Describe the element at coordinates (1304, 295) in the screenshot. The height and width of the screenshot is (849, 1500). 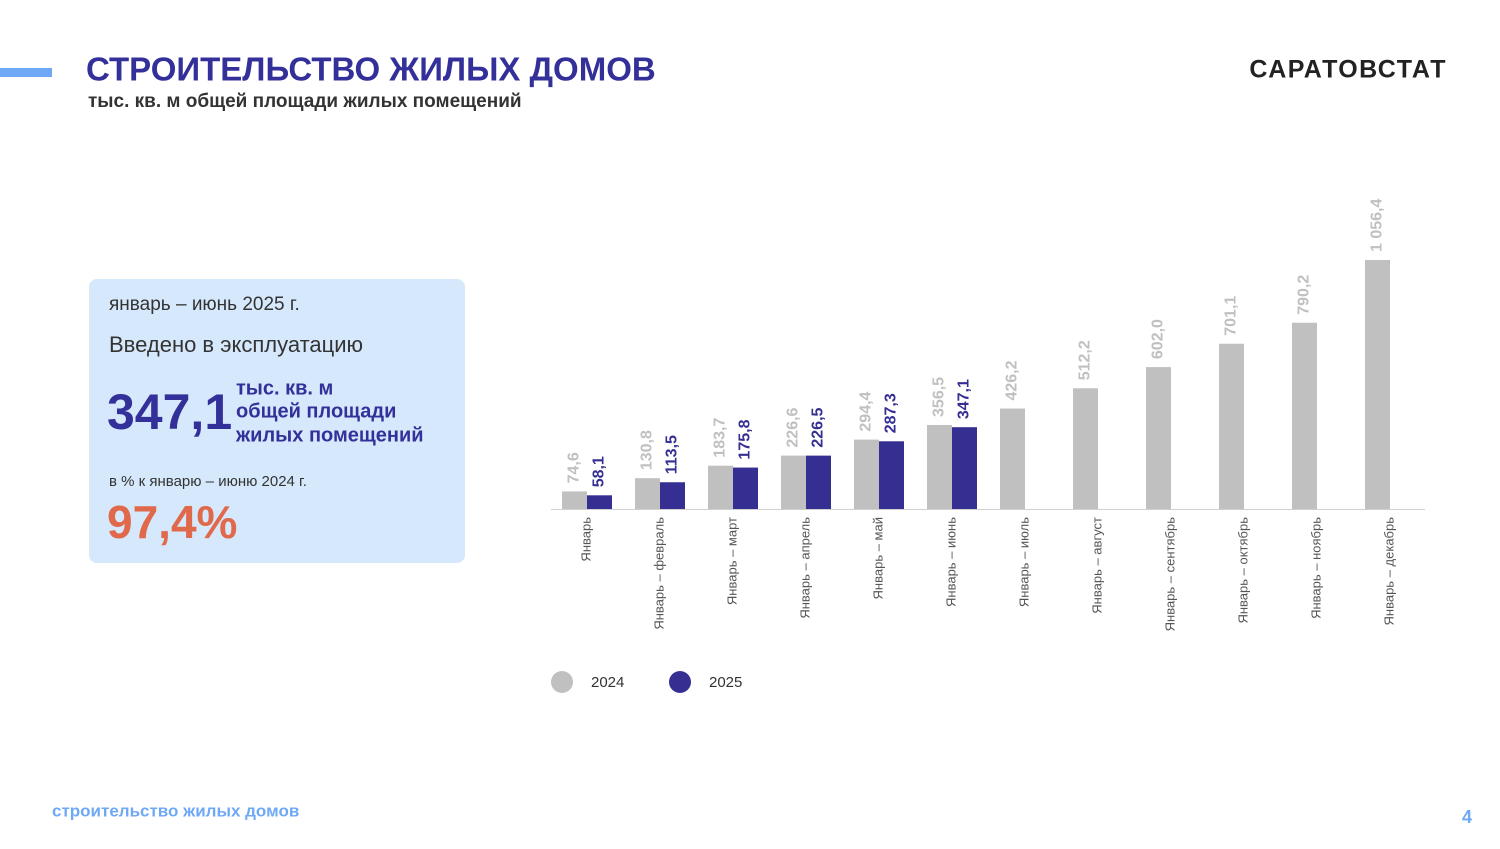
I see `value-label: 790,2` at that location.